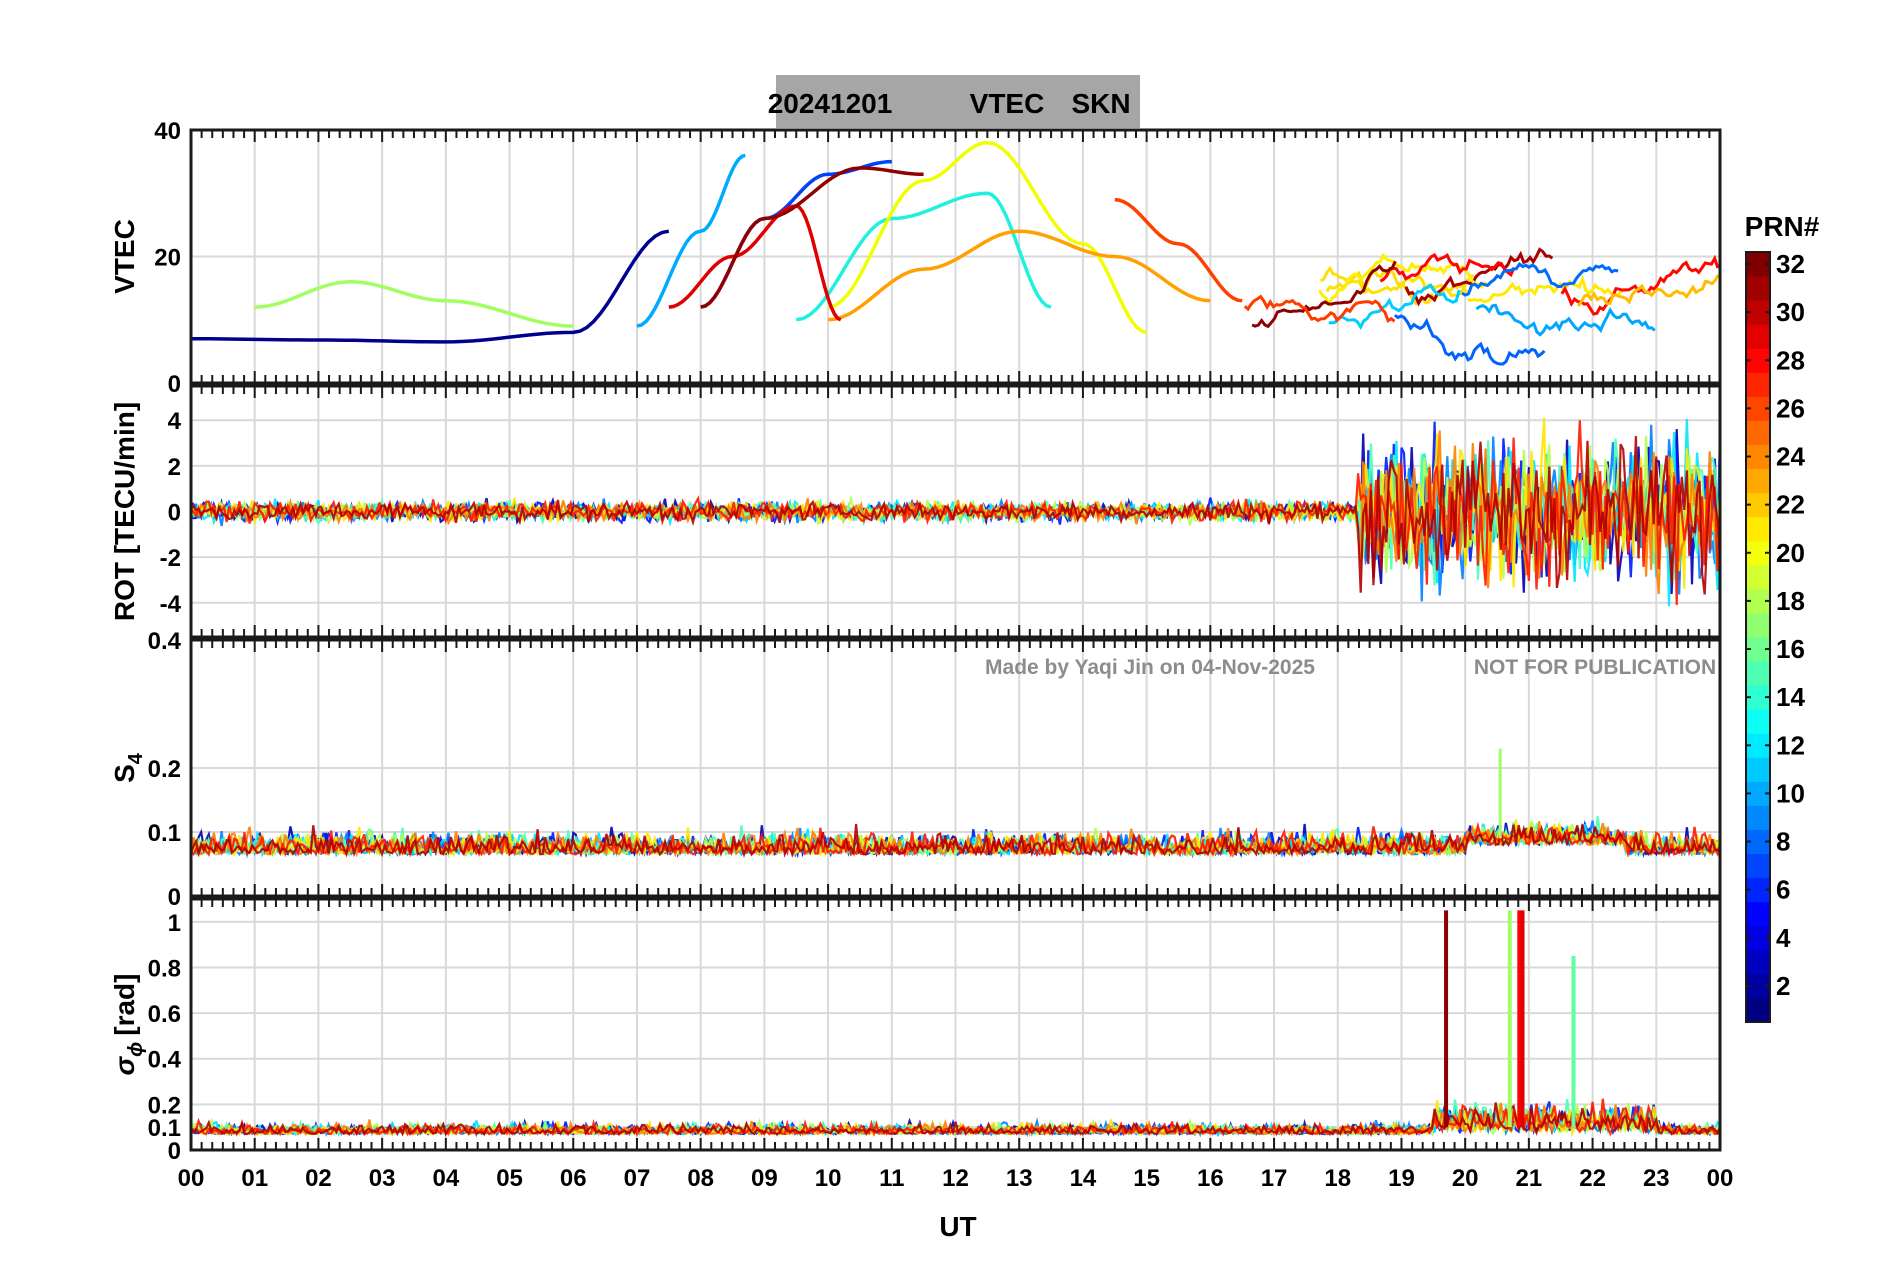 The height and width of the screenshot is (1272, 1902). Describe the element at coordinates (124, 511) in the screenshot. I see `y-axis-label: ROT [TECU/min]` at that location.